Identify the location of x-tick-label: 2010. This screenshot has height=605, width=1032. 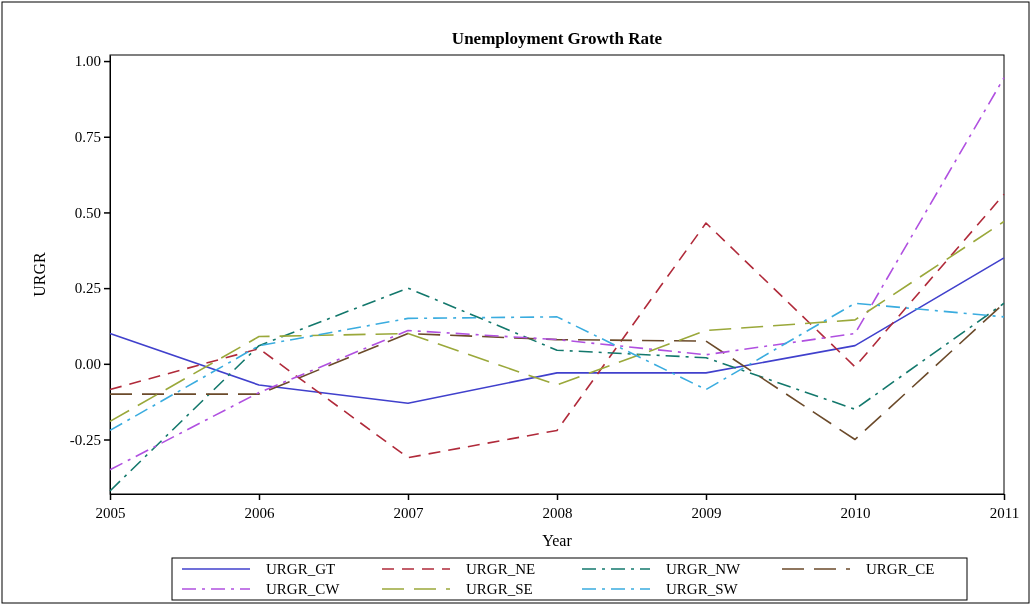
(855, 513).